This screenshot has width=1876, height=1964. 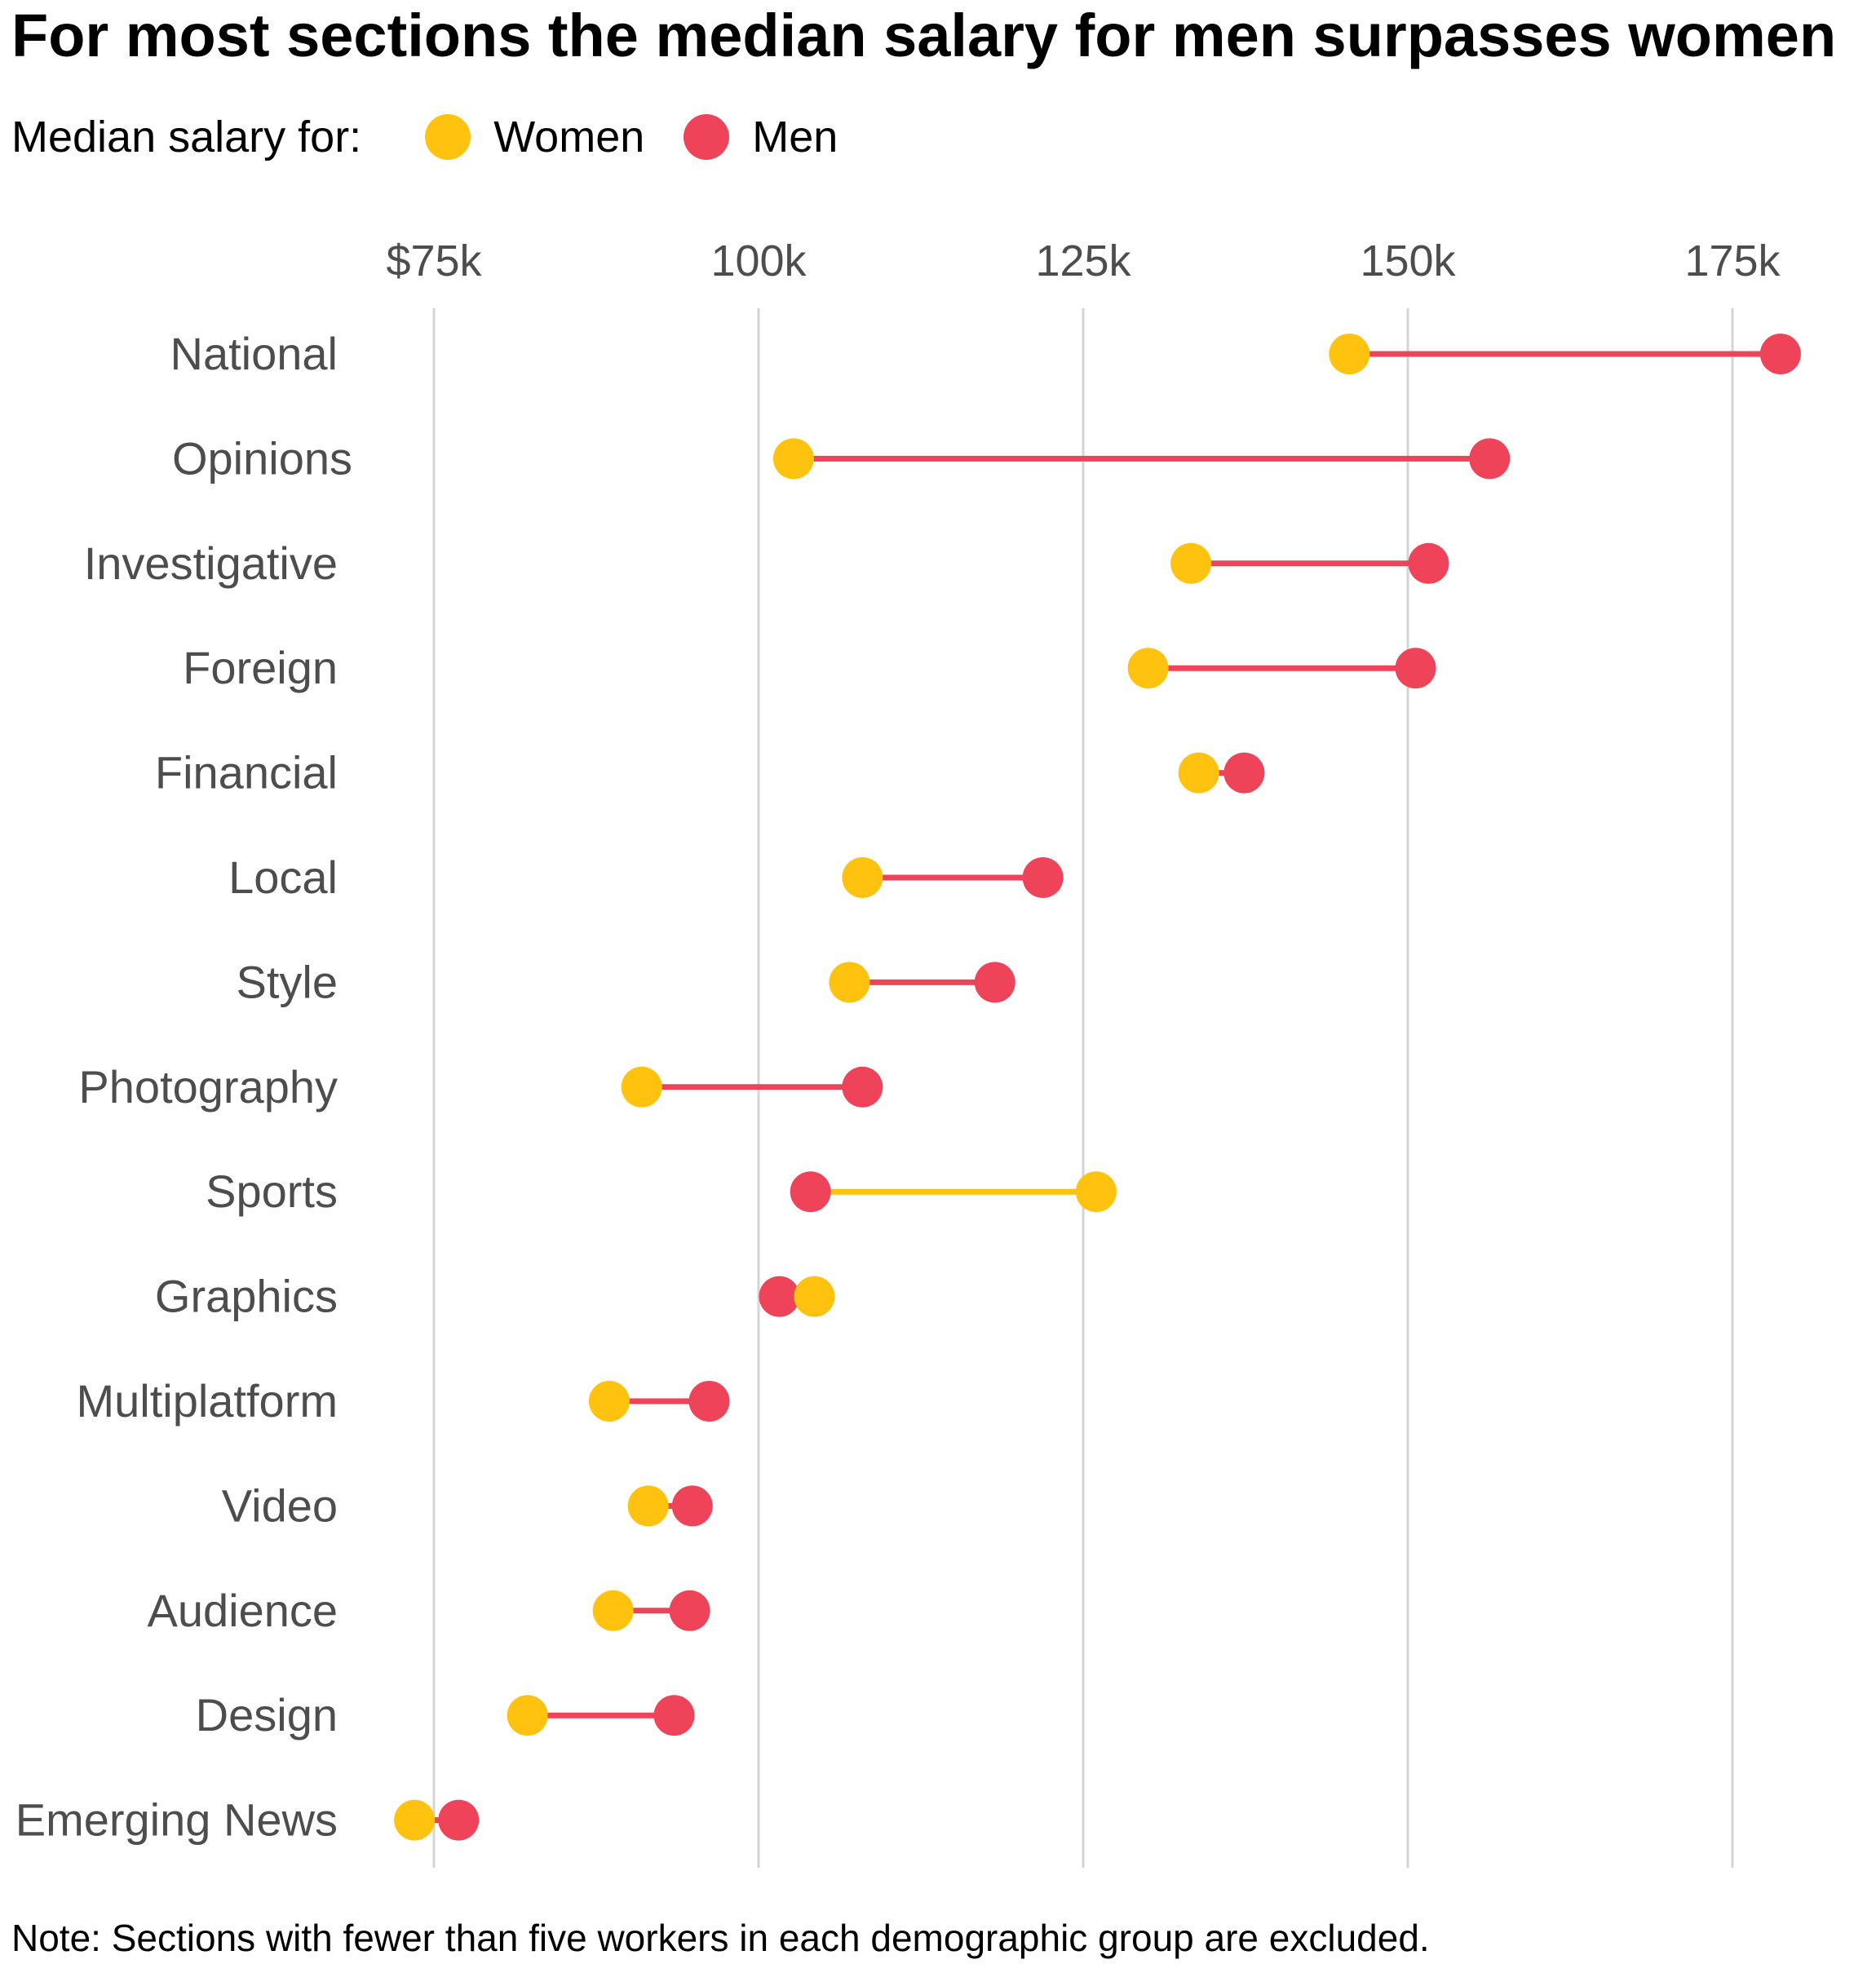 I want to click on category-label: Investigative, so click(x=211, y=563).